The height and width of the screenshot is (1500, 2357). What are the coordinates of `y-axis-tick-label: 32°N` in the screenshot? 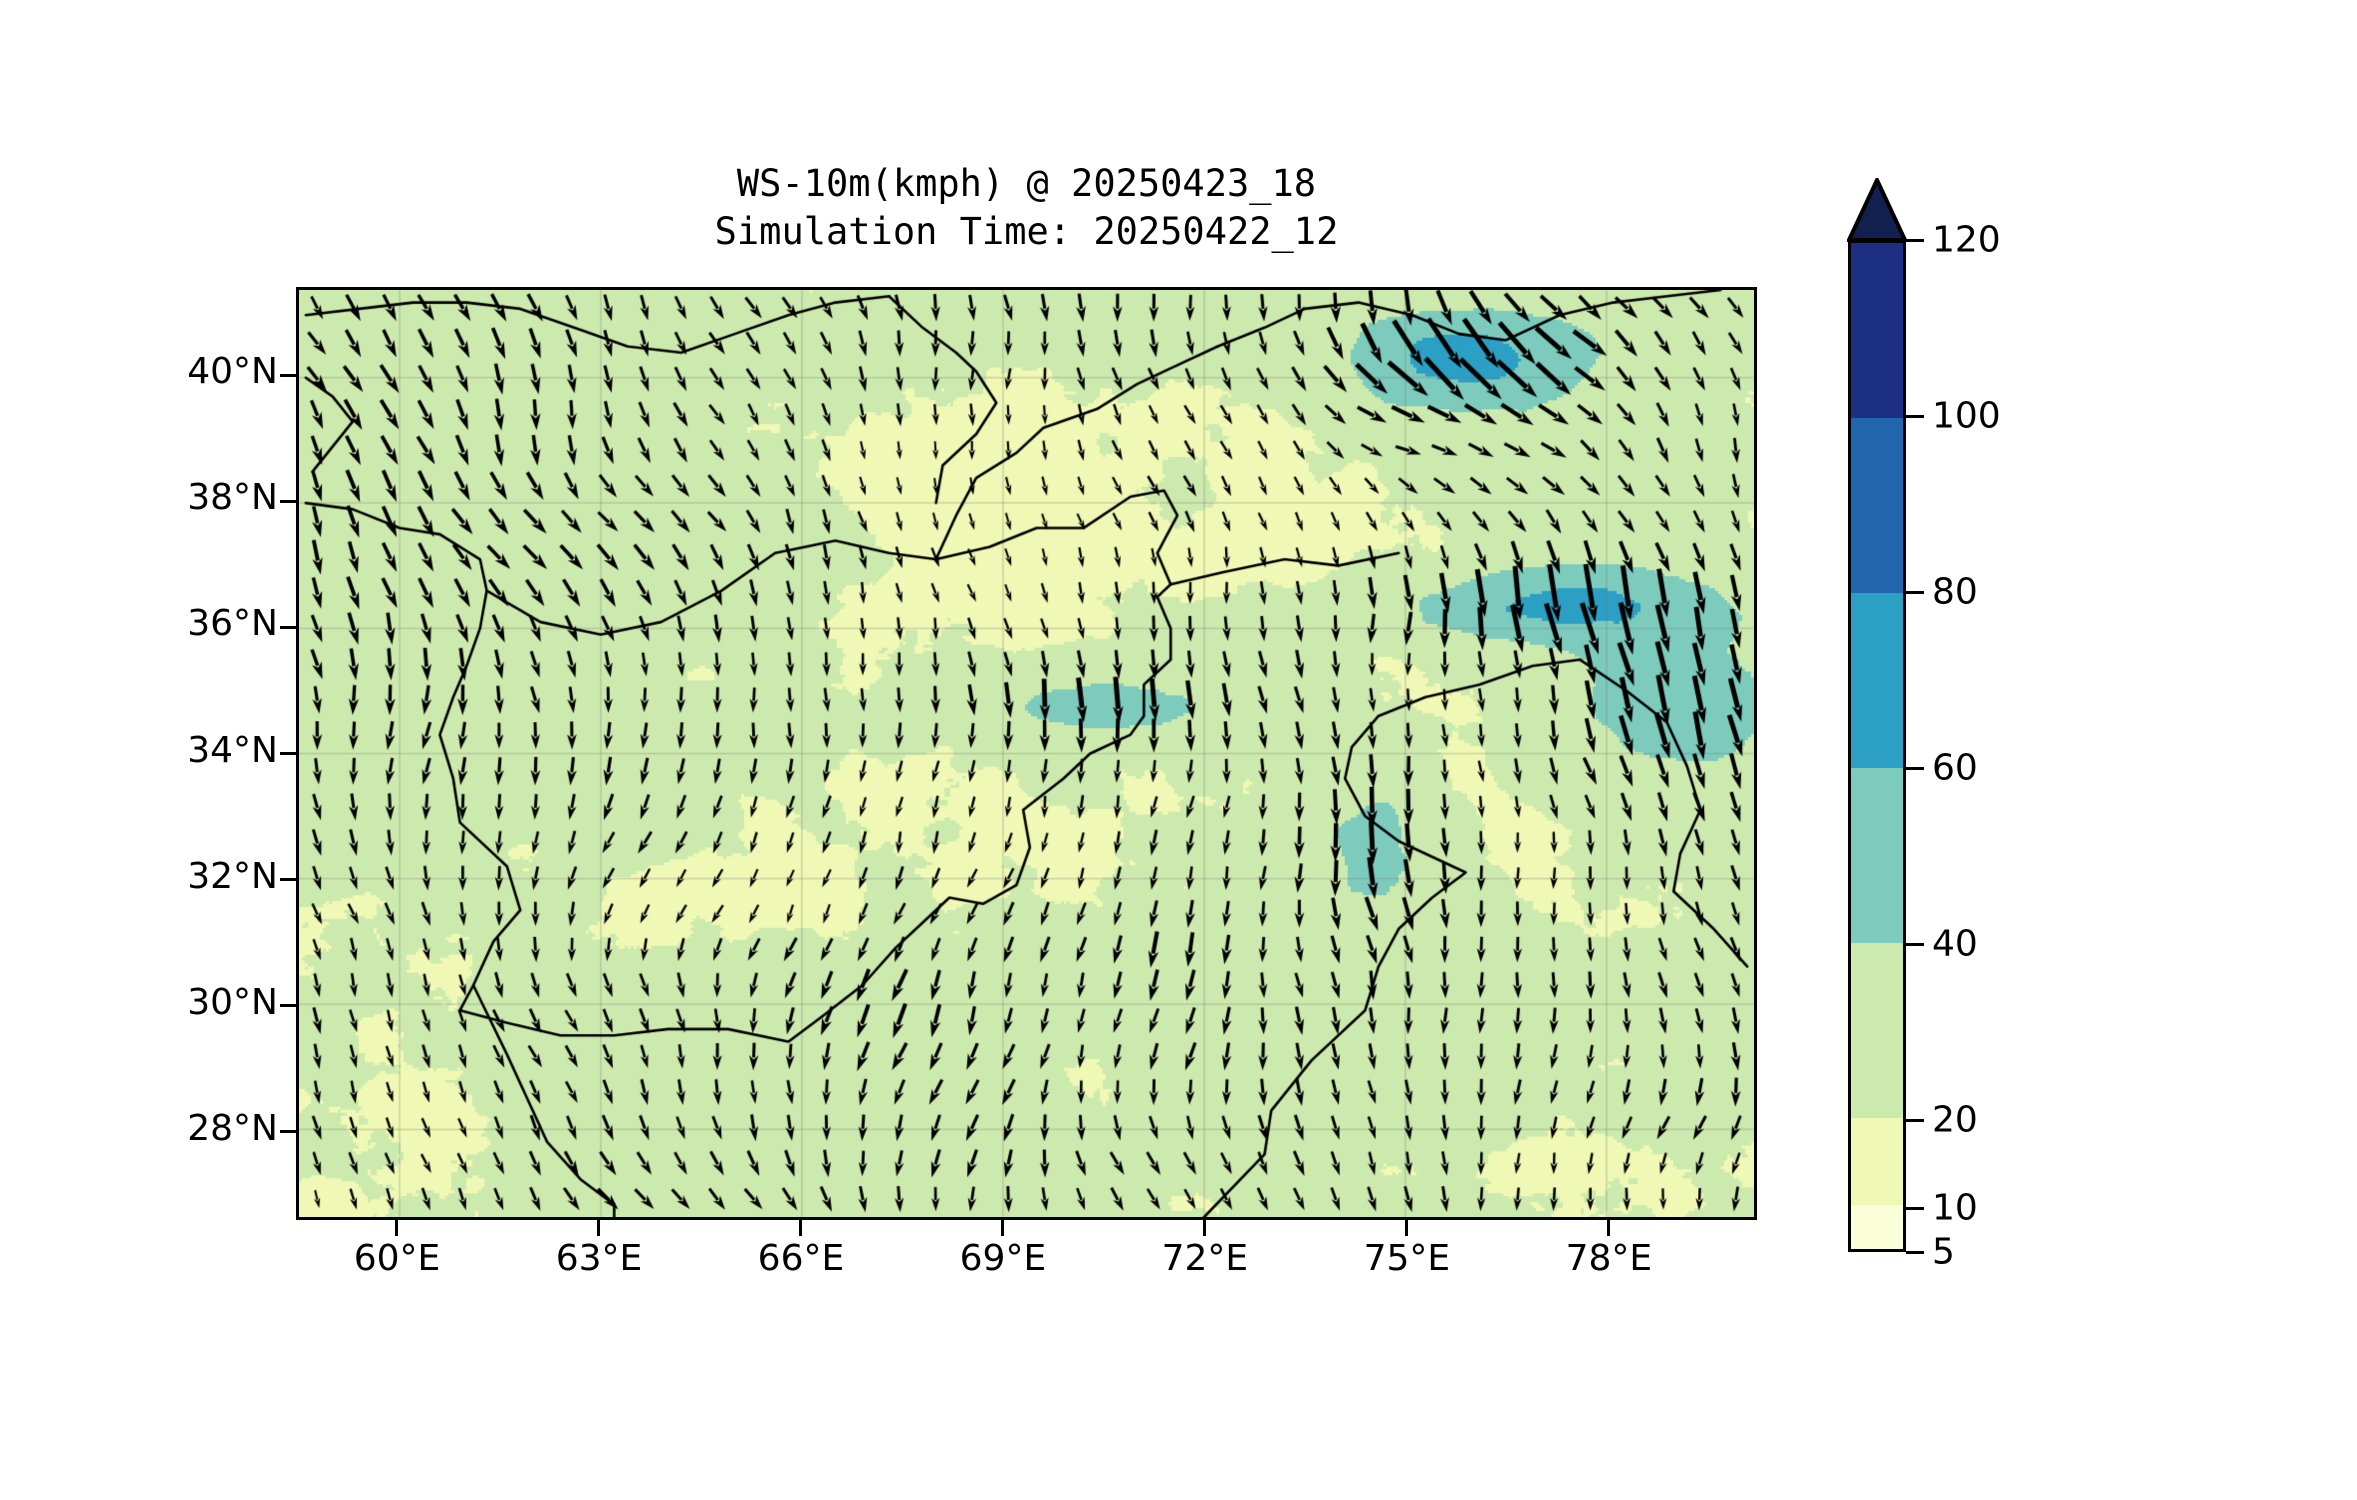 It's located at (232, 876).